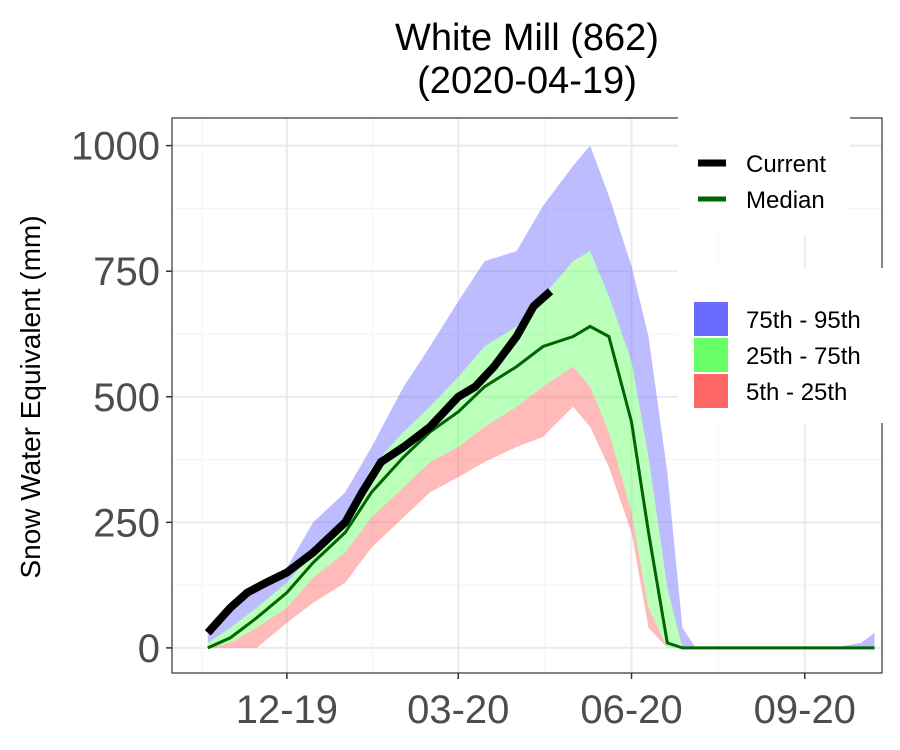 The height and width of the screenshot is (750, 900). I want to click on legend-lines-background, so click(764, 175).